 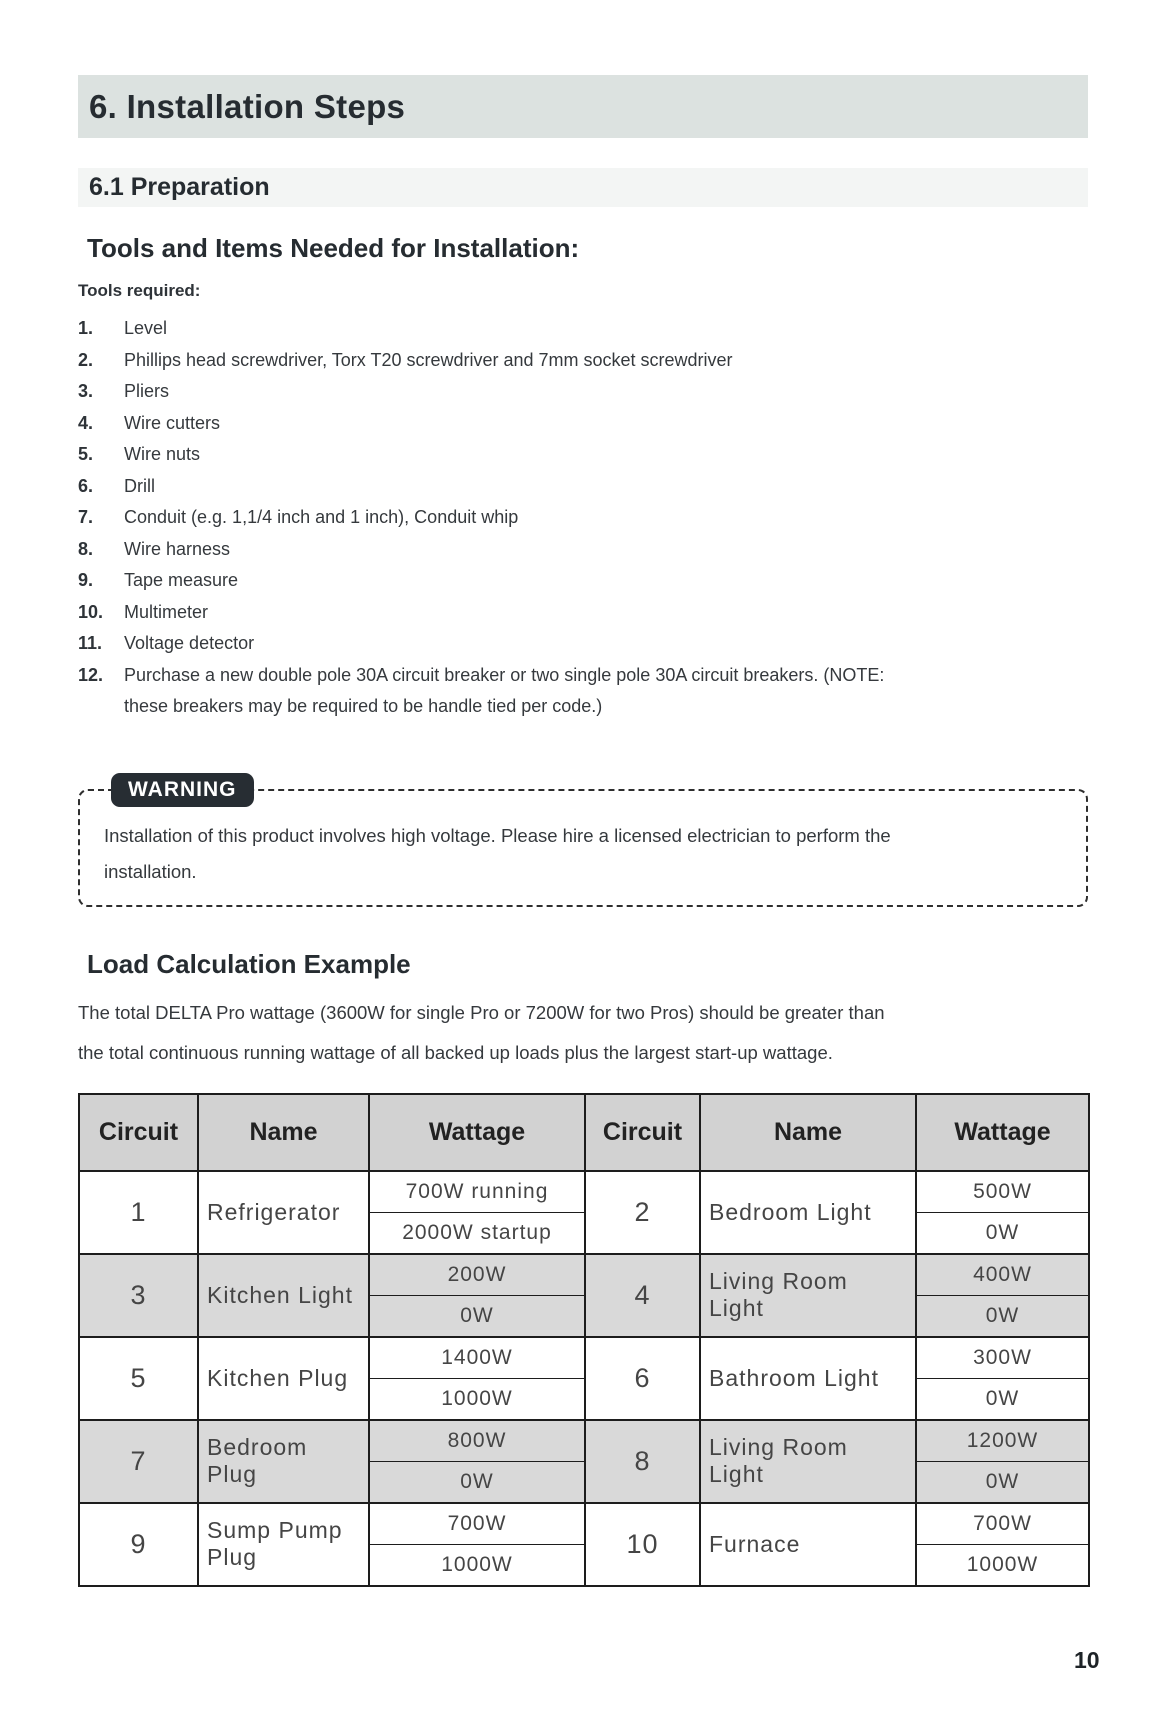 What do you see at coordinates (583, 187) in the screenshot?
I see `section-title-bar: 6.1 Preparation` at bounding box center [583, 187].